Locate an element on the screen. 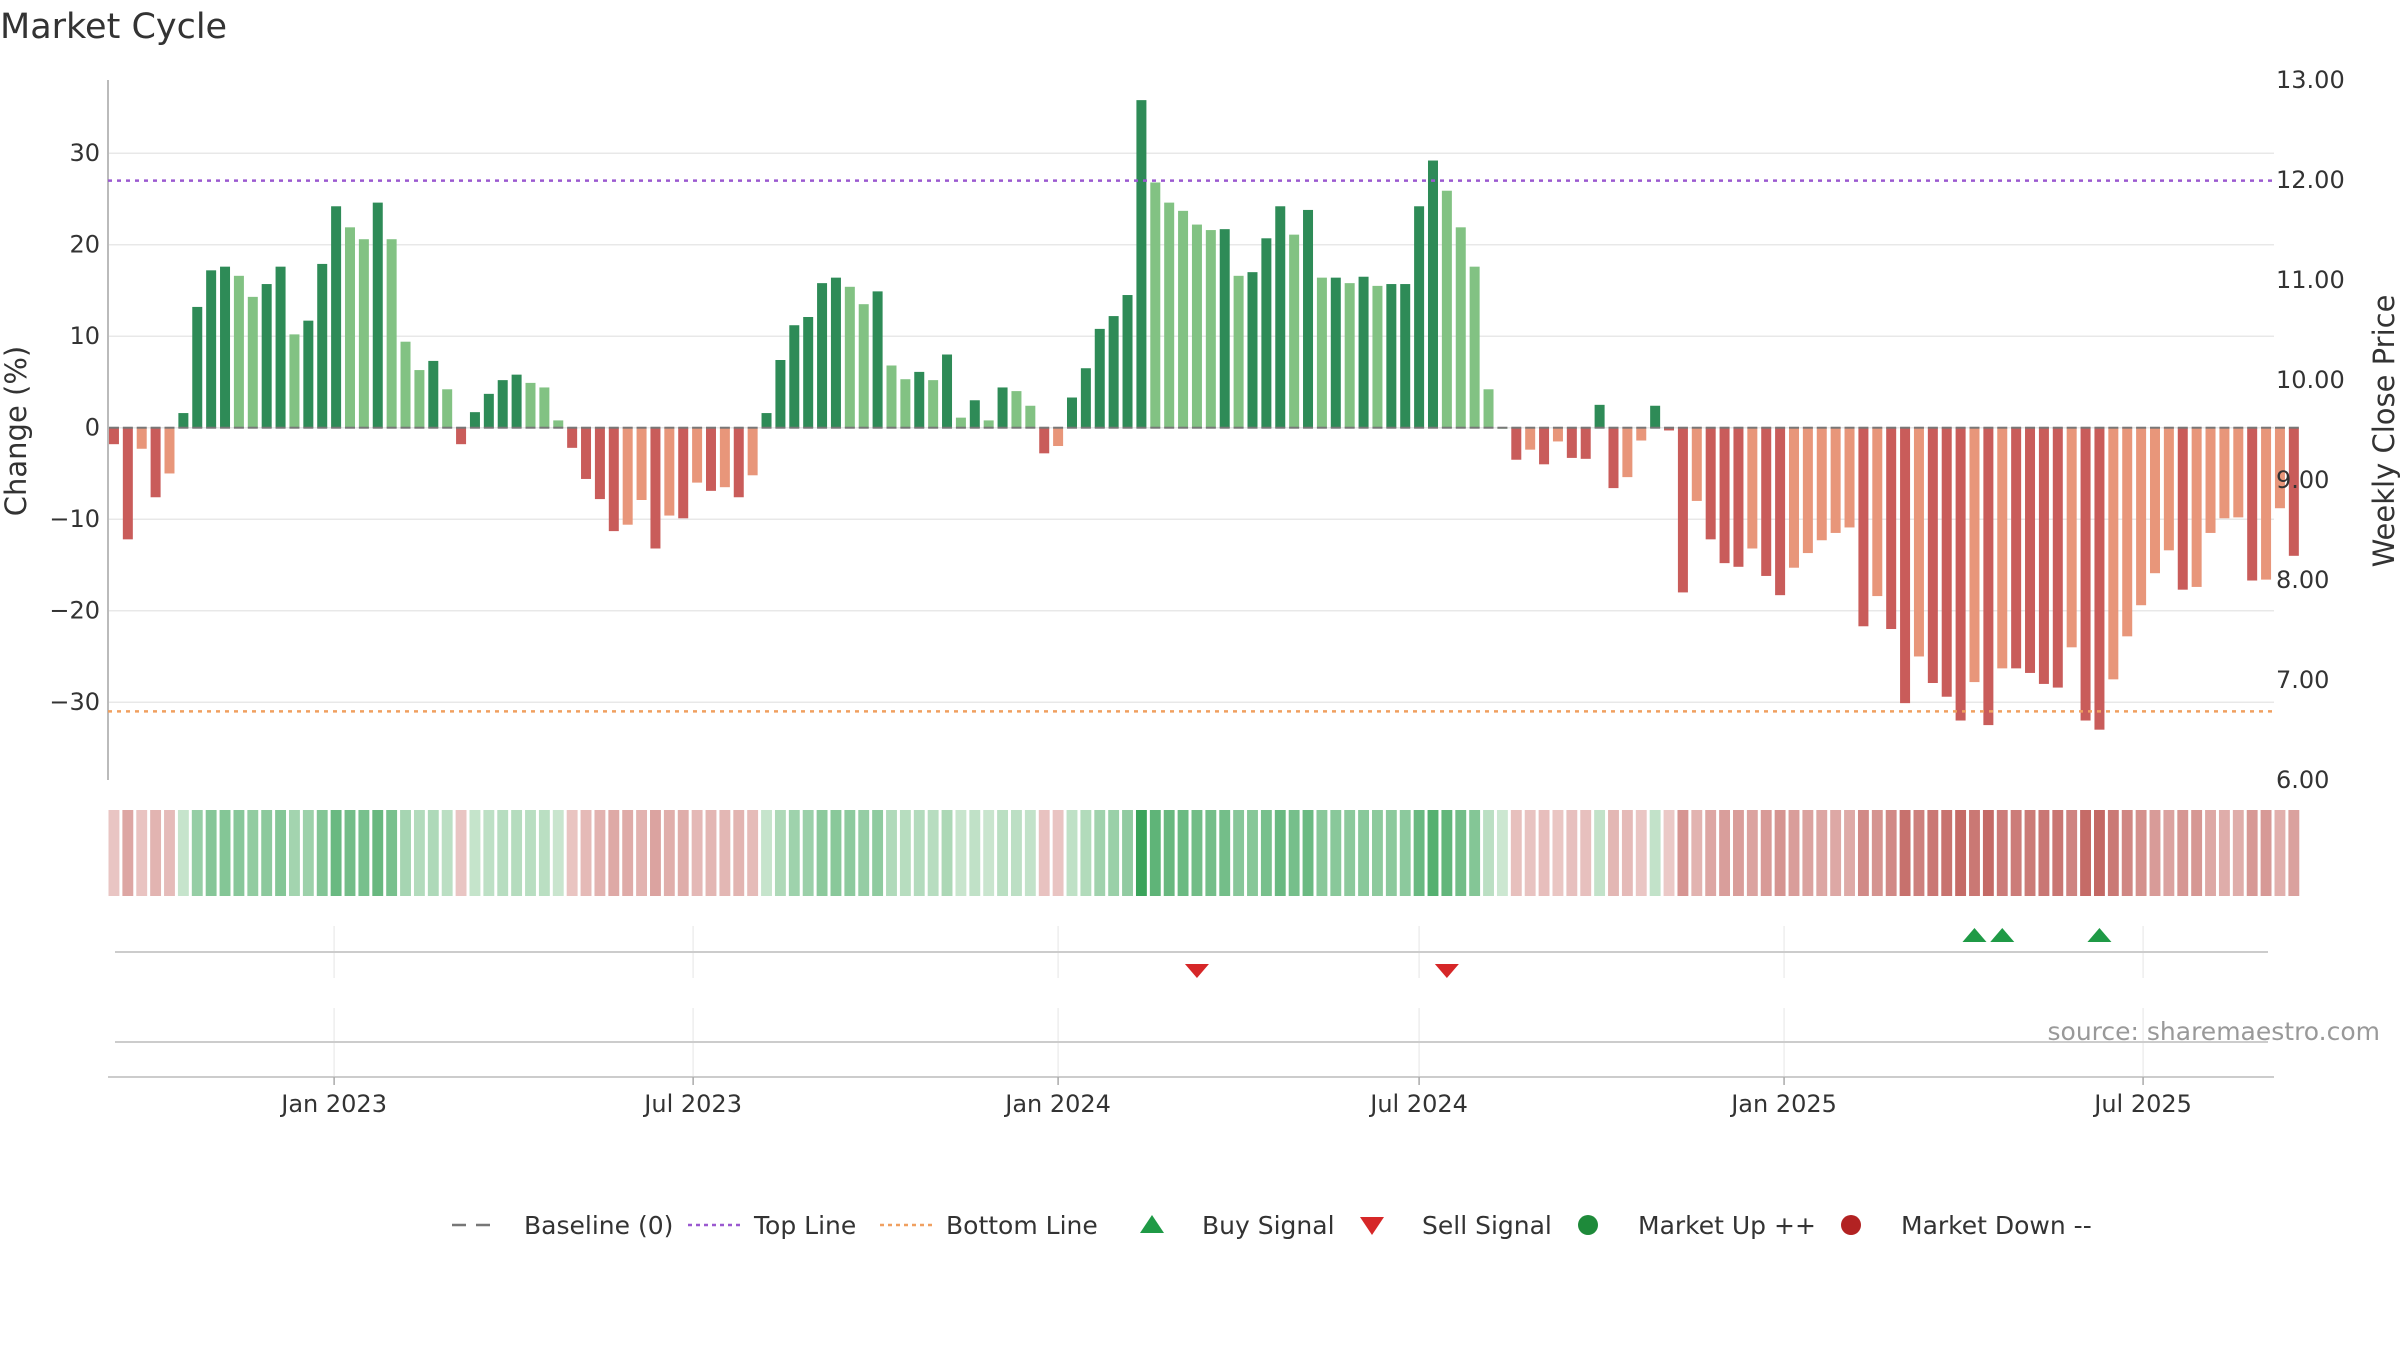  y2-axis-ticks: 6.00 7.00 8.00 9.00 10.00 11.00 12.00 13.00 is located at coordinates (2310, 430).